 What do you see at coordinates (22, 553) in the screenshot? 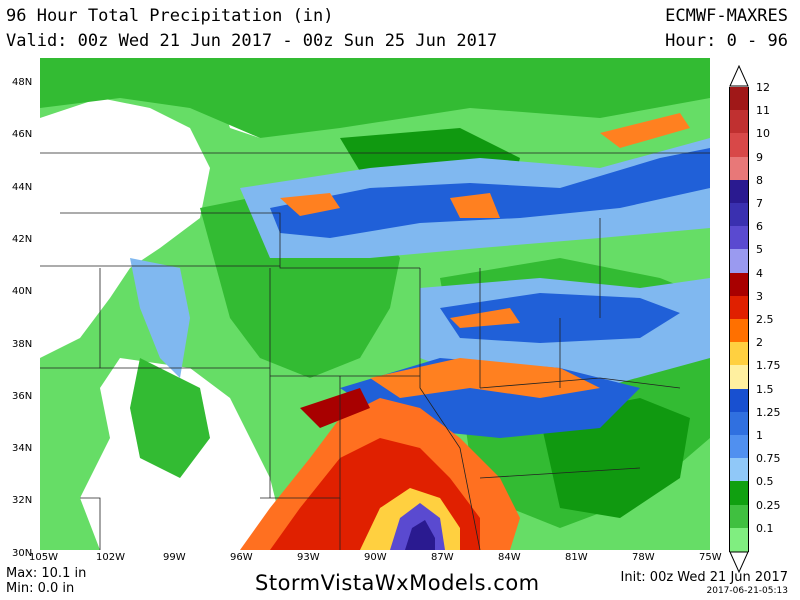
I see `lat-label: 30N` at bounding box center [22, 553].